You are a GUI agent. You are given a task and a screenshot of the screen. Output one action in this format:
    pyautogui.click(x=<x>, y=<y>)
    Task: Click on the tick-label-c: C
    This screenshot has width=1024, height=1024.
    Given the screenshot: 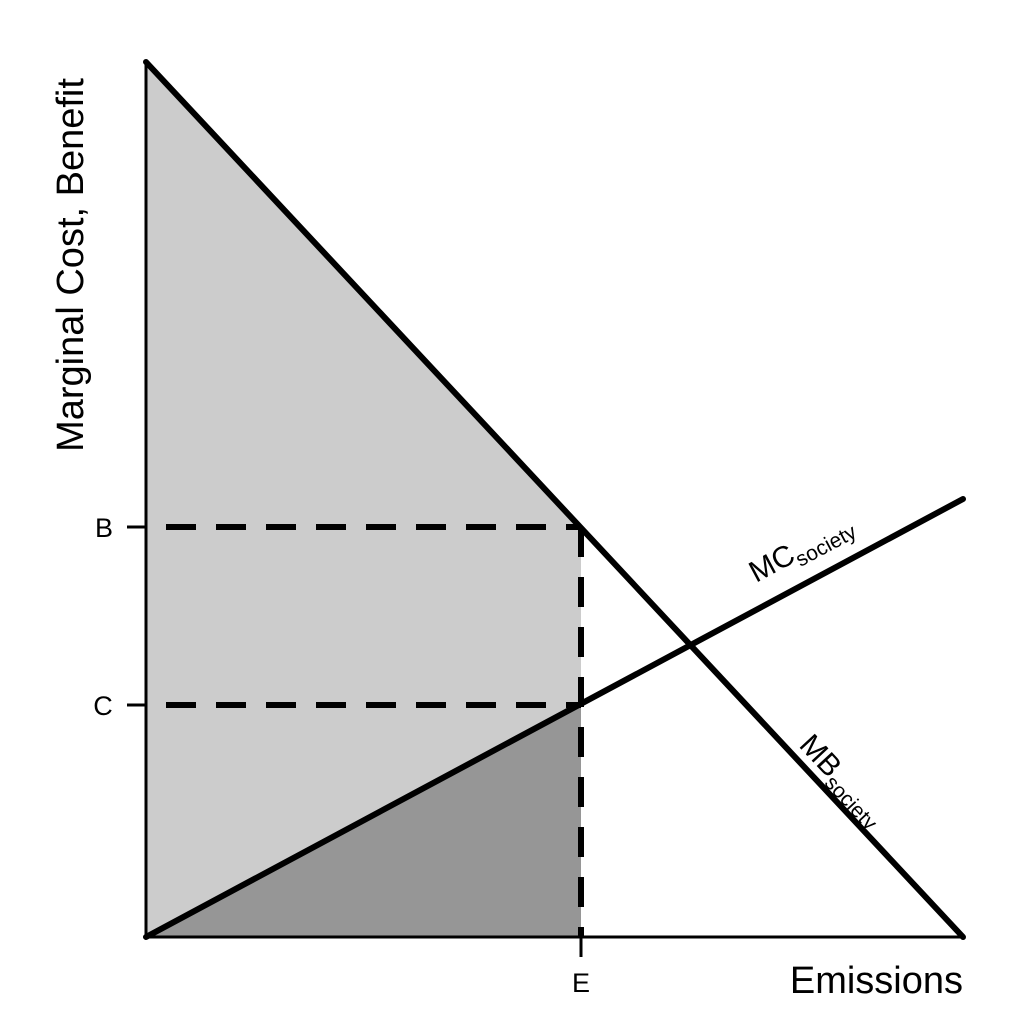 What is the action you would take?
    pyautogui.click(x=103, y=706)
    